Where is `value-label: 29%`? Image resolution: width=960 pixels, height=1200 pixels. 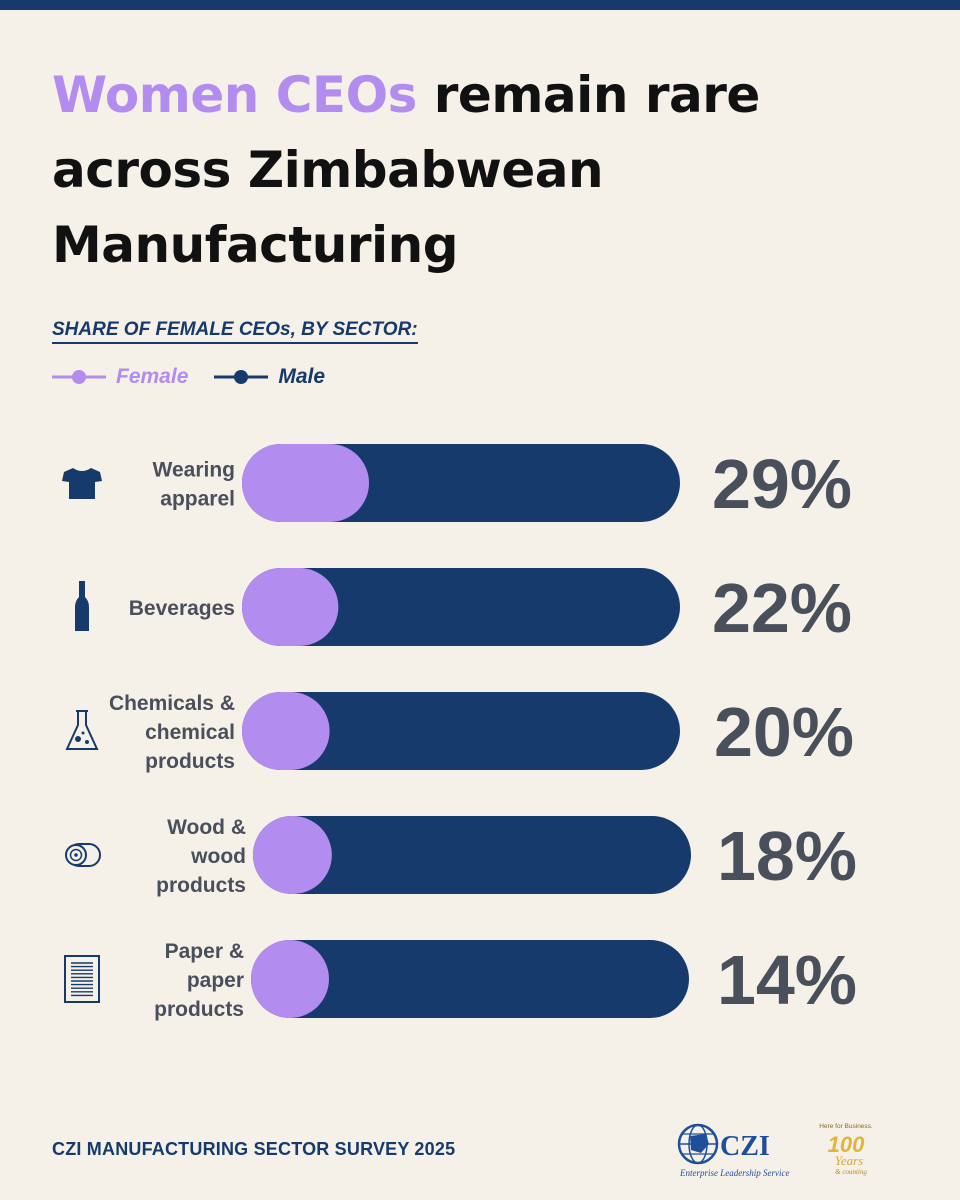
value-label: 29% is located at coordinates (782, 484).